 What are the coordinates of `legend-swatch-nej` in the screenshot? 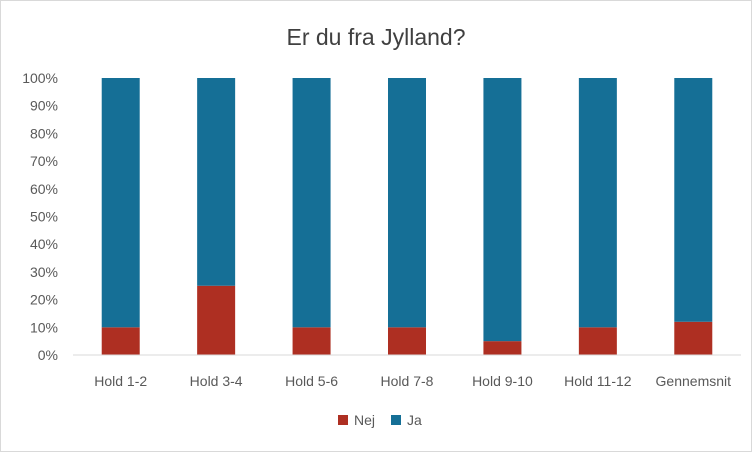 It's located at (343, 420).